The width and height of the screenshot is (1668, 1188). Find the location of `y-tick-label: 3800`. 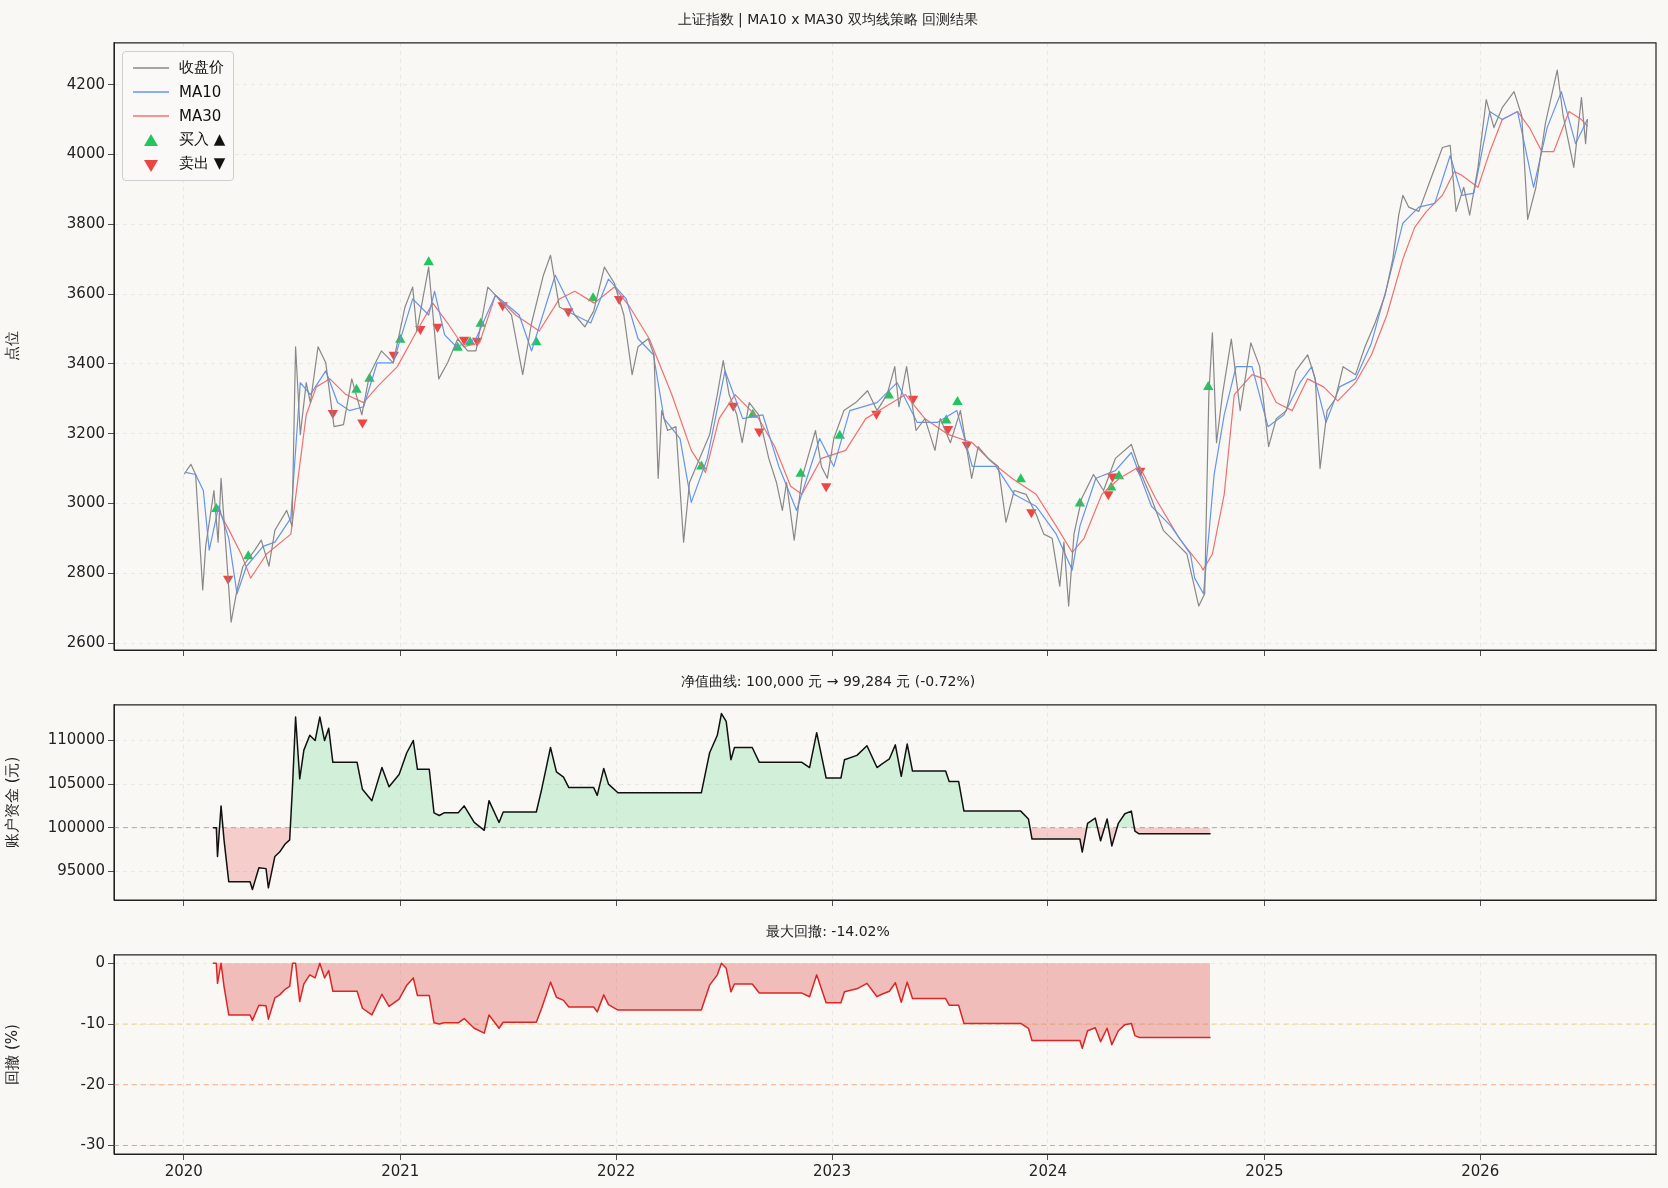

y-tick-label: 3800 is located at coordinates (85, 223).